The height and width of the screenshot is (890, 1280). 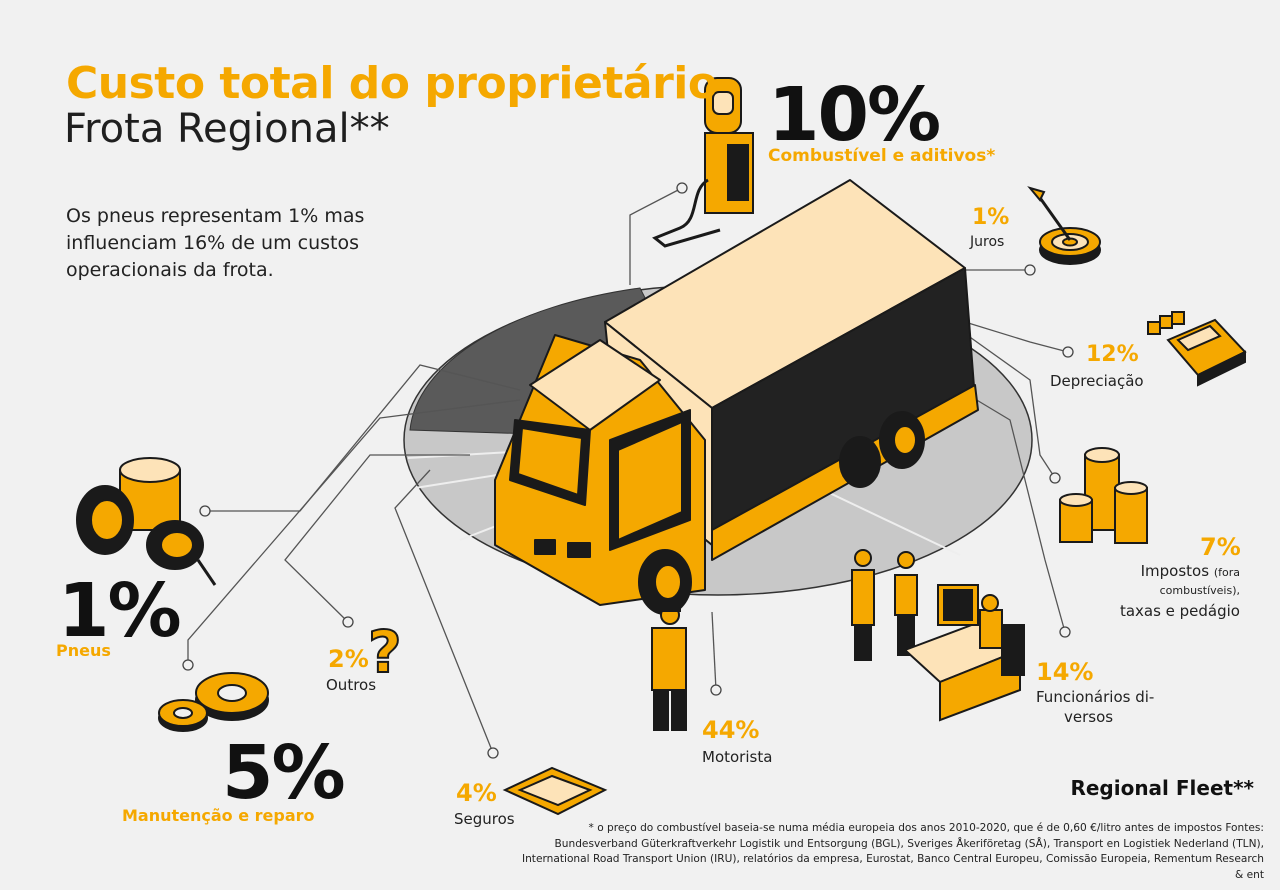 What do you see at coordinates (1065, 672) in the screenshot?
I see `staff-percent: 14%` at bounding box center [1065, 672].